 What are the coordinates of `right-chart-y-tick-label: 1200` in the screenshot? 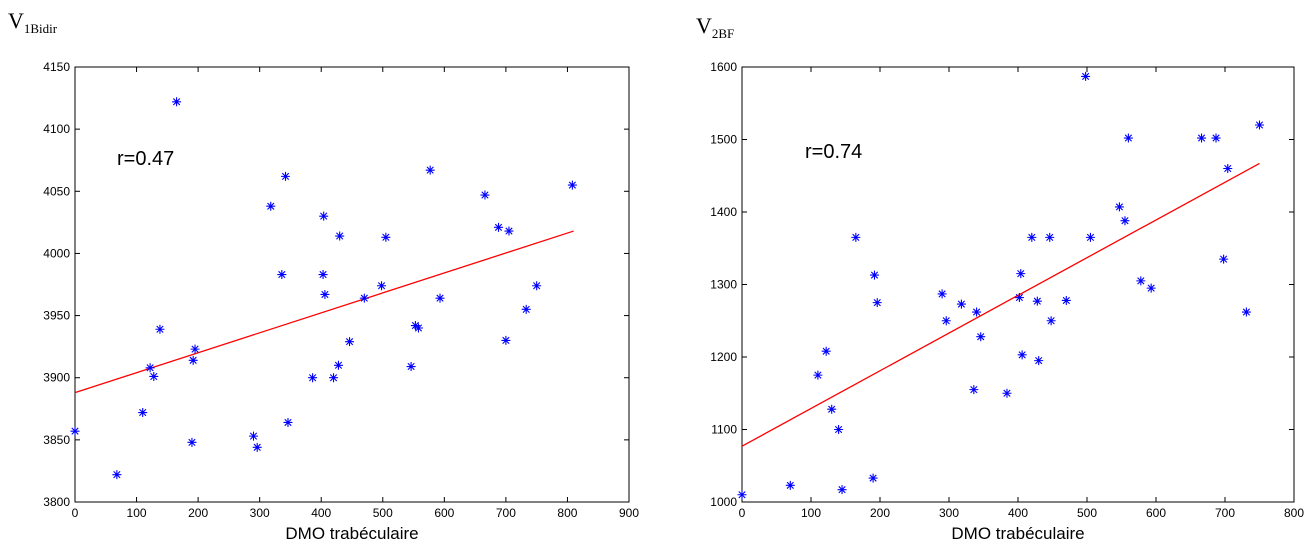 It's located at (723, 357).